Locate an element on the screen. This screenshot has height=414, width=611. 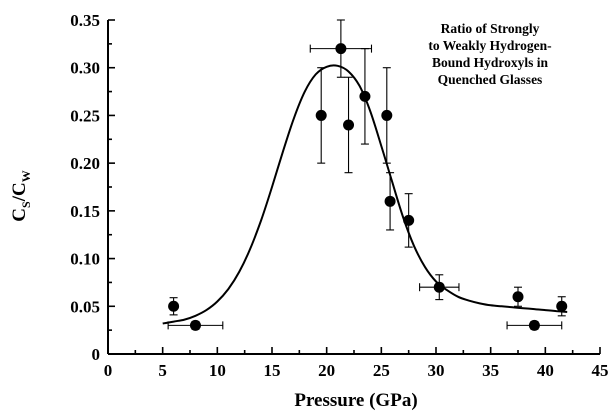
x-tick-label: 45 is located at coordinates (600, 370).